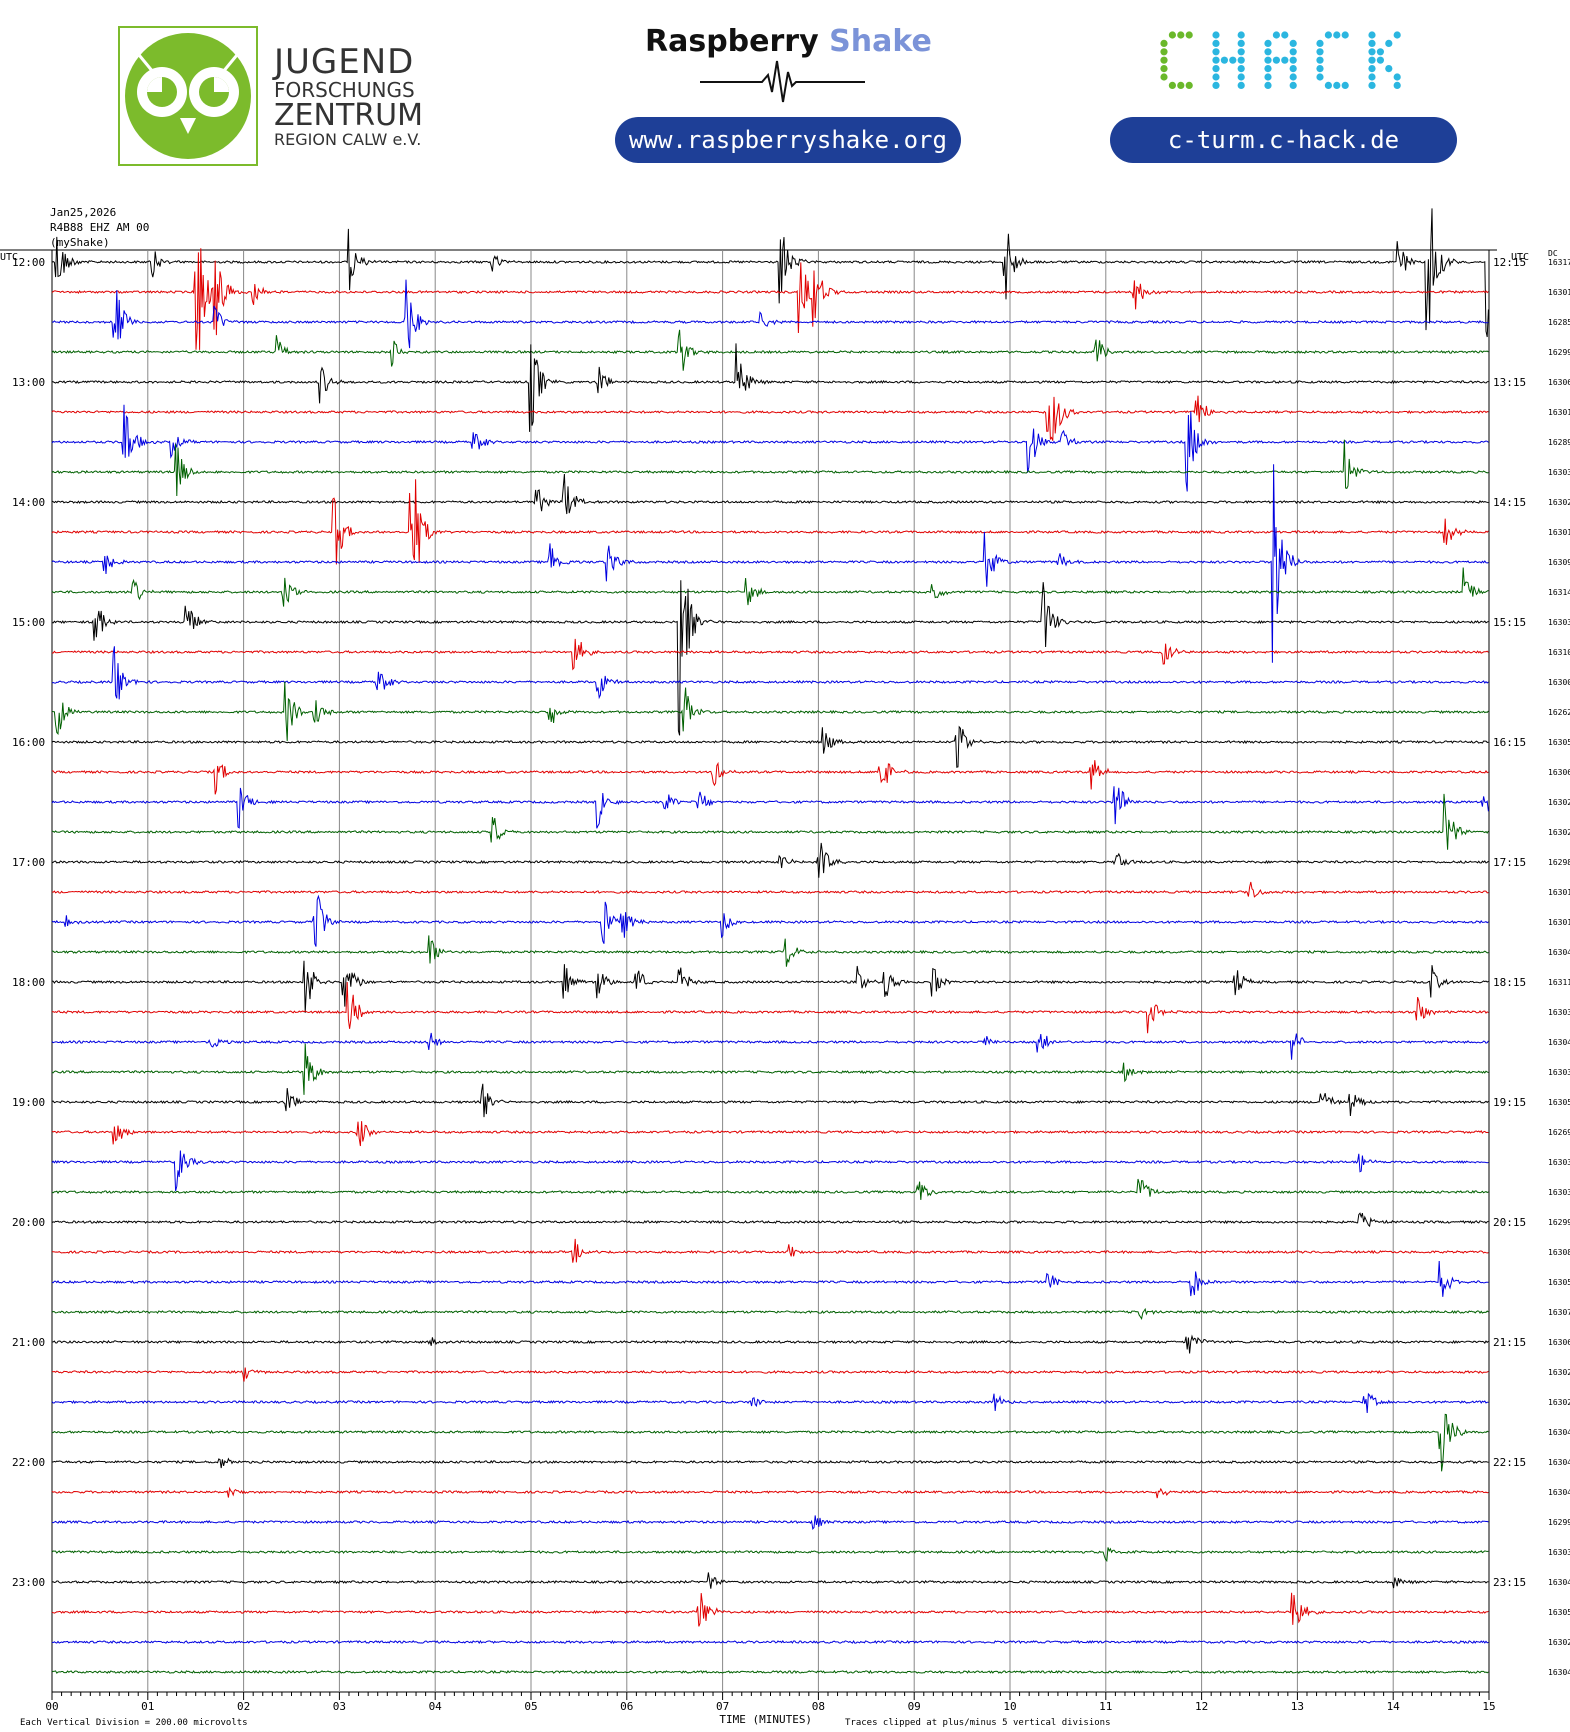 The image size is (1570, 1732). I want to click on x-tick-label: 03, so click(339, 1706).